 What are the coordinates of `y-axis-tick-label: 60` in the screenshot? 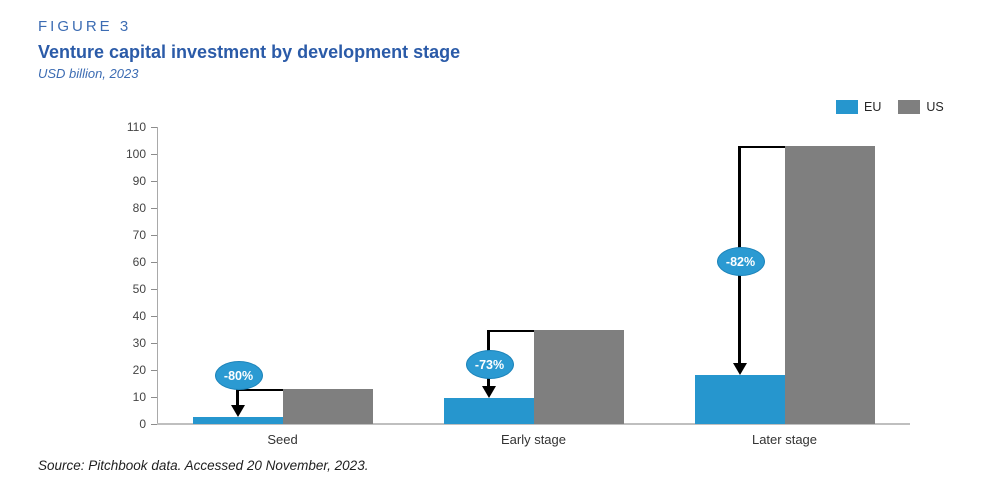 It's located at (139, 262).